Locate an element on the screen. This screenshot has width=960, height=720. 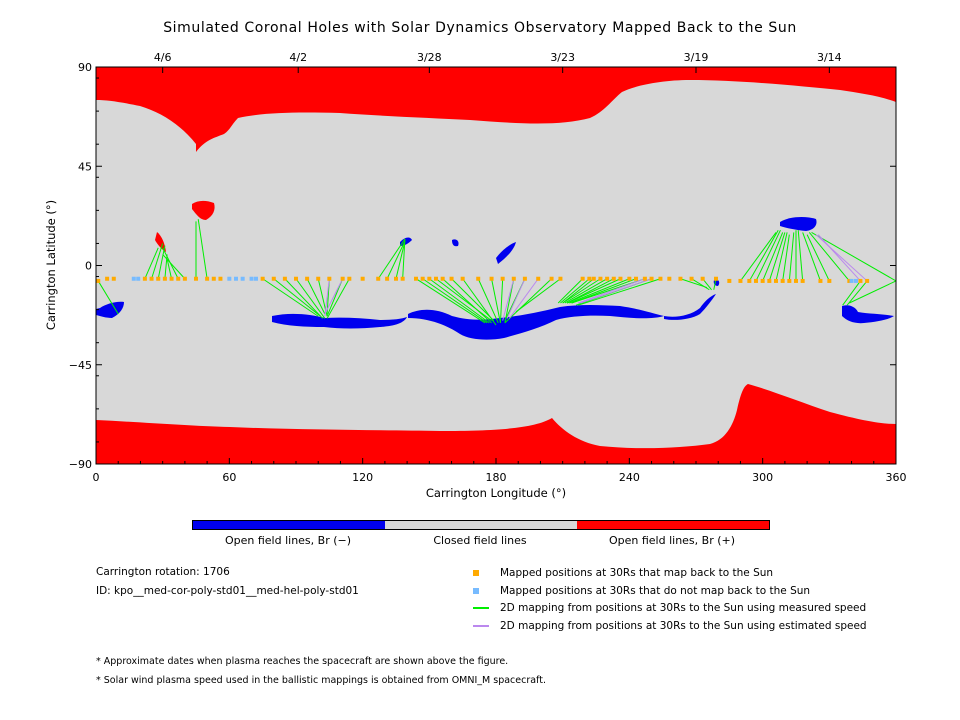
legend-mapped-swatch is located at coordinates (476, 573).